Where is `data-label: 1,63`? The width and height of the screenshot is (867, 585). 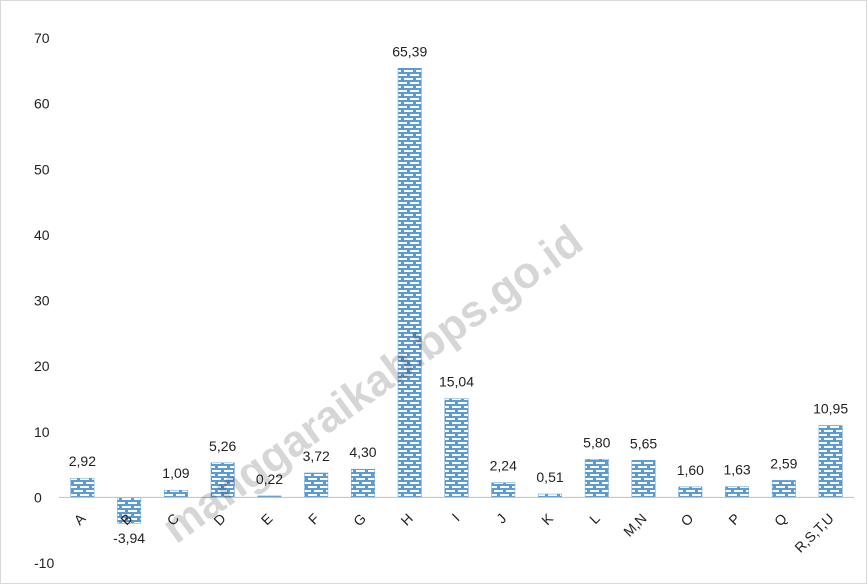
data-label: 1,63 is located at coordinates (736, 470).